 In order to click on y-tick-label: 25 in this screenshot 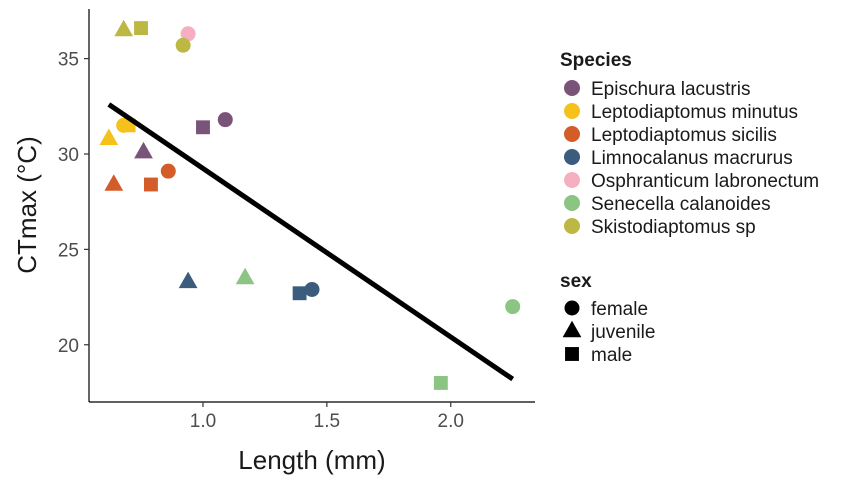, I will do `click(68, 250)`.